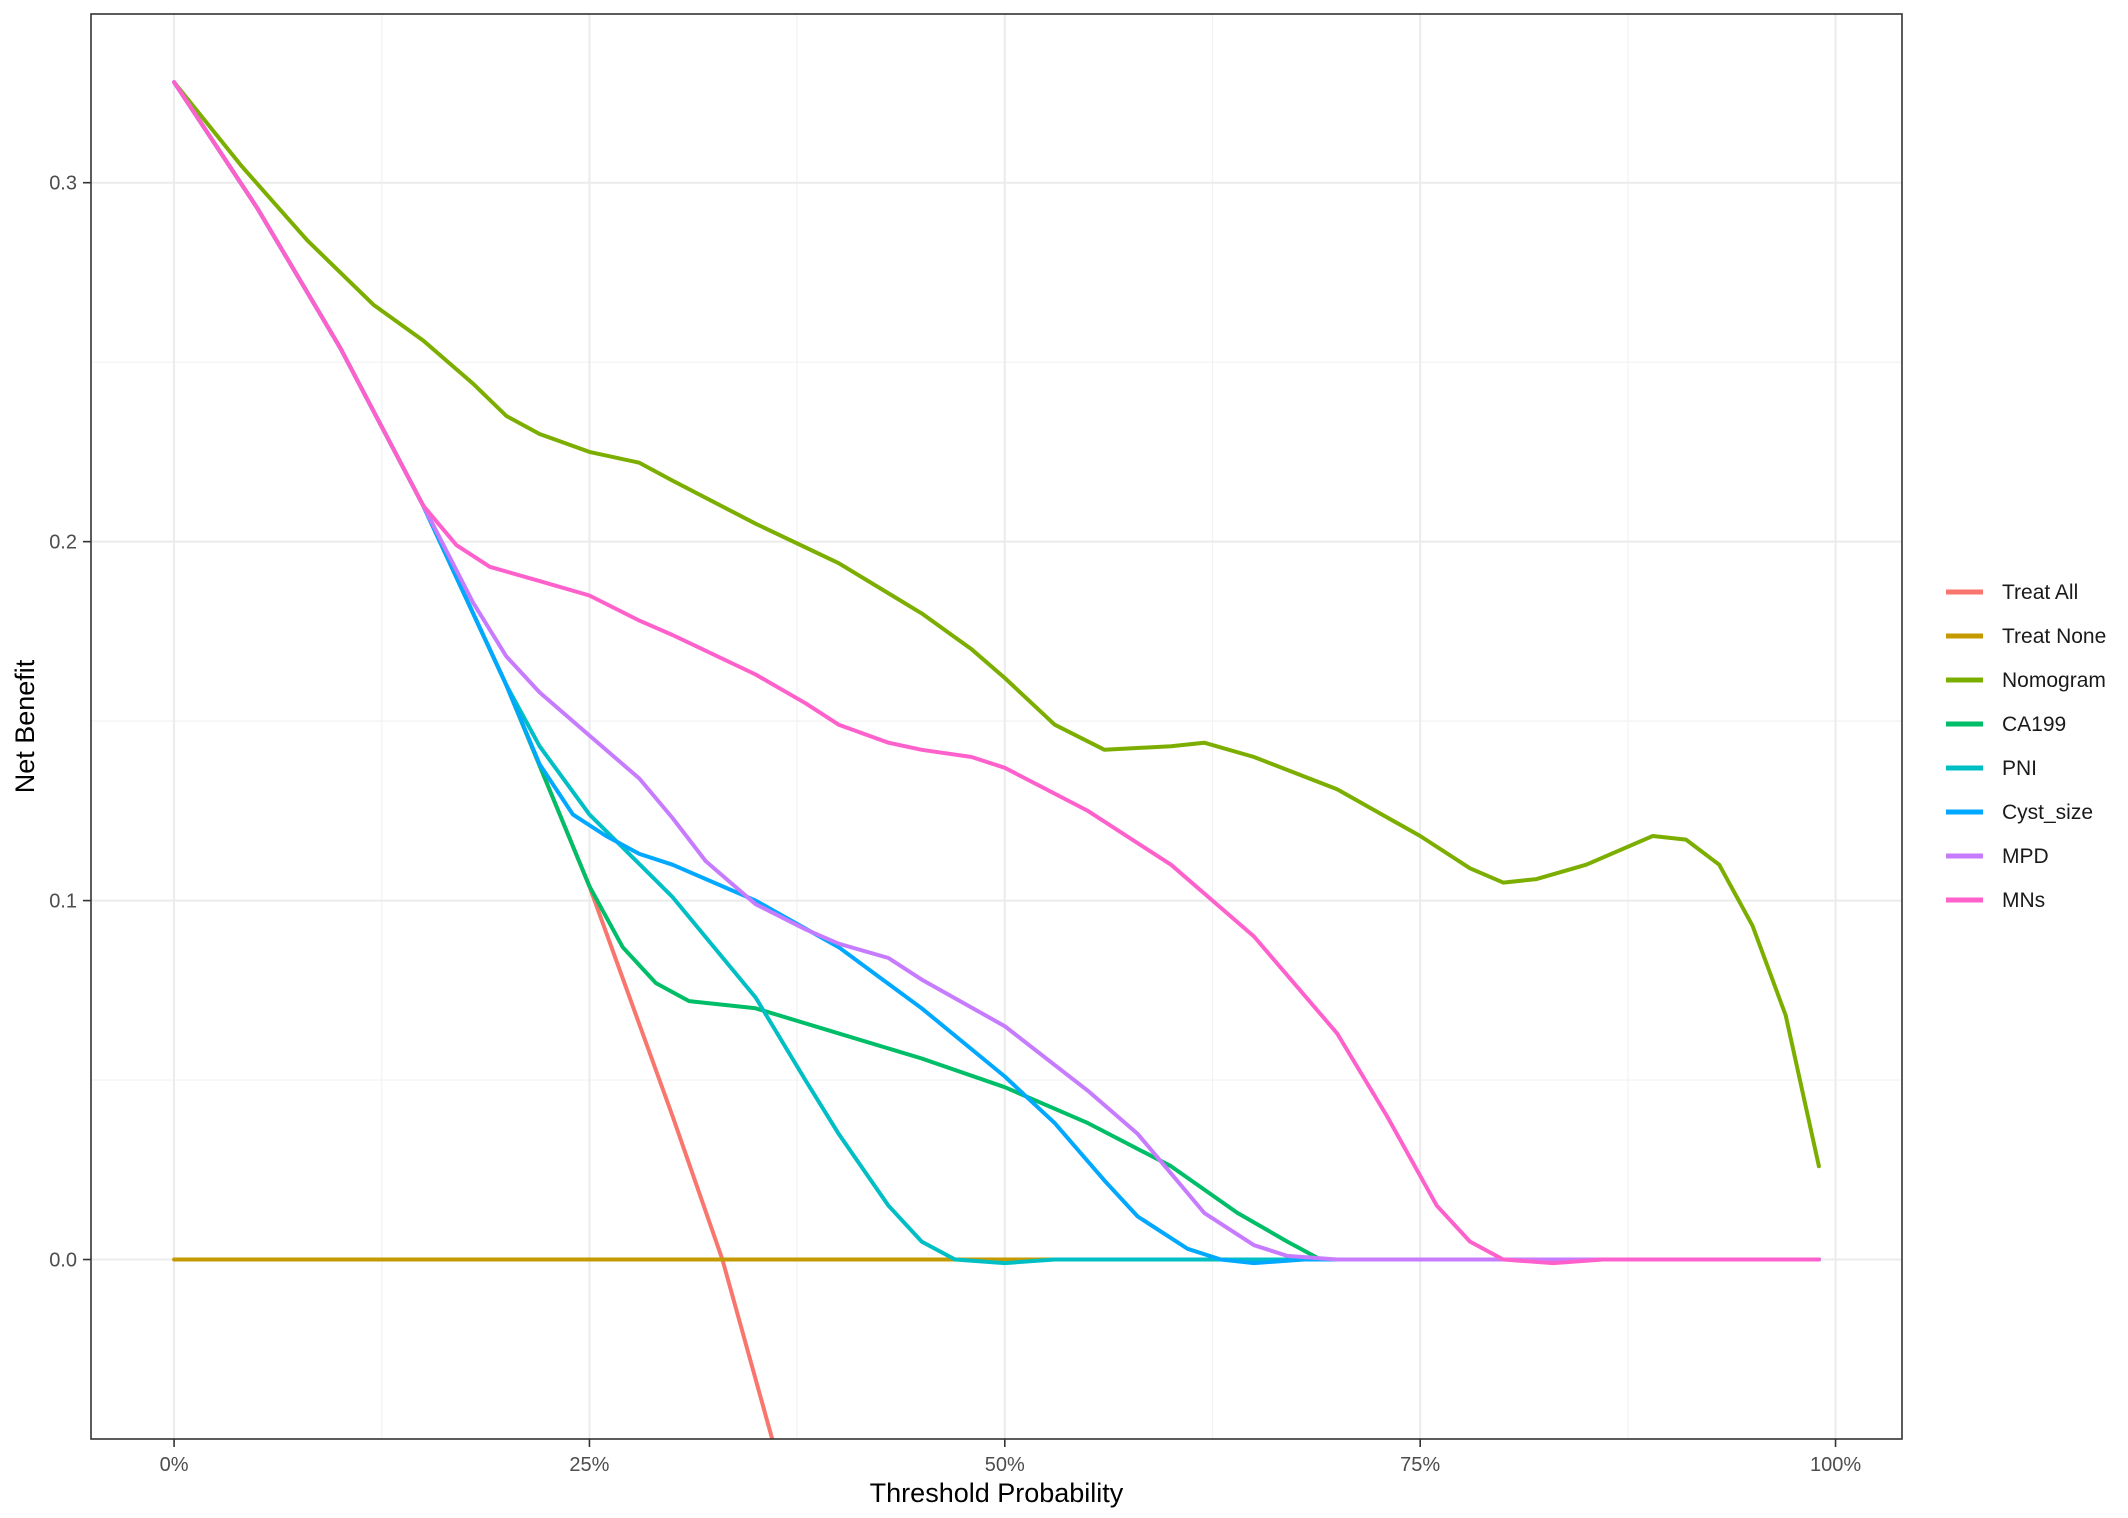  What do you see at coordinates (70, 722) in the screenshot?
I see `y-axis-ticks: 0.0 0.1 0.2 0.3` at bounding box center [70, 722].